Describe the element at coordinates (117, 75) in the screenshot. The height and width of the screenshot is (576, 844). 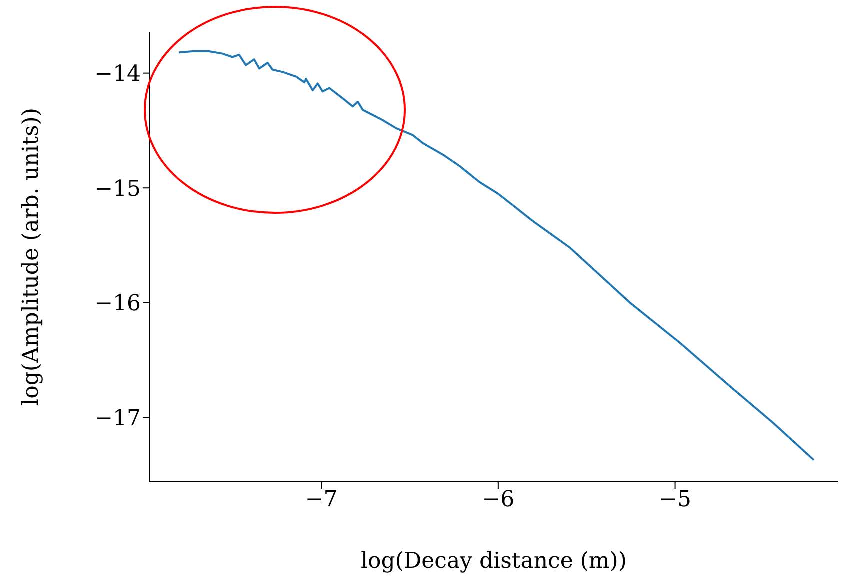
I see `y-tick-label: −14` at that location.